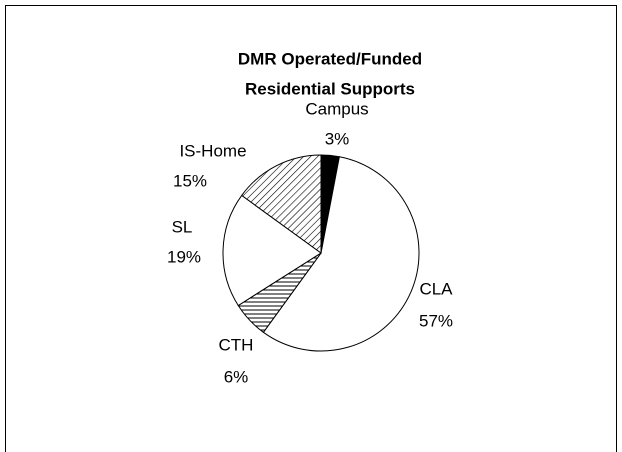  What do you see at coordinates (236, 344) in the screenshot?
I see `slice-label: CTH` at bounding box center [236, 344].